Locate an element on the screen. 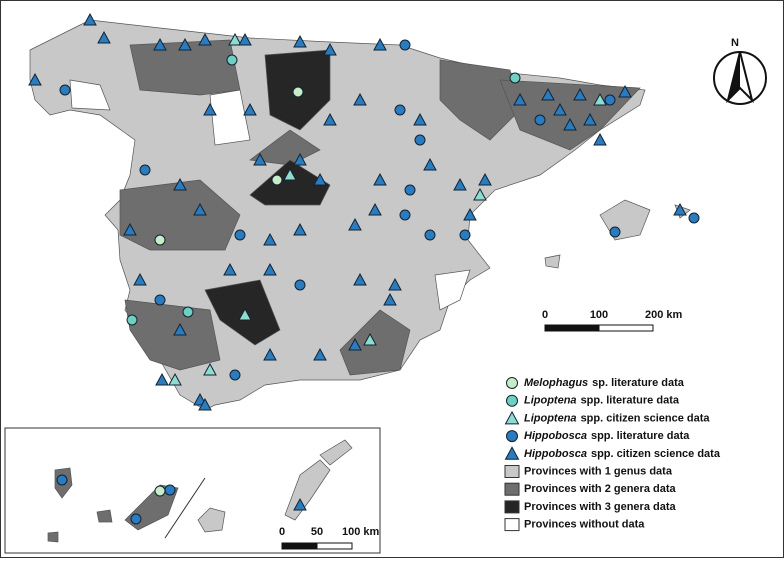 This screenshot has height=563, width=784. scale-label: 0 is located at coordinates (282, 532).